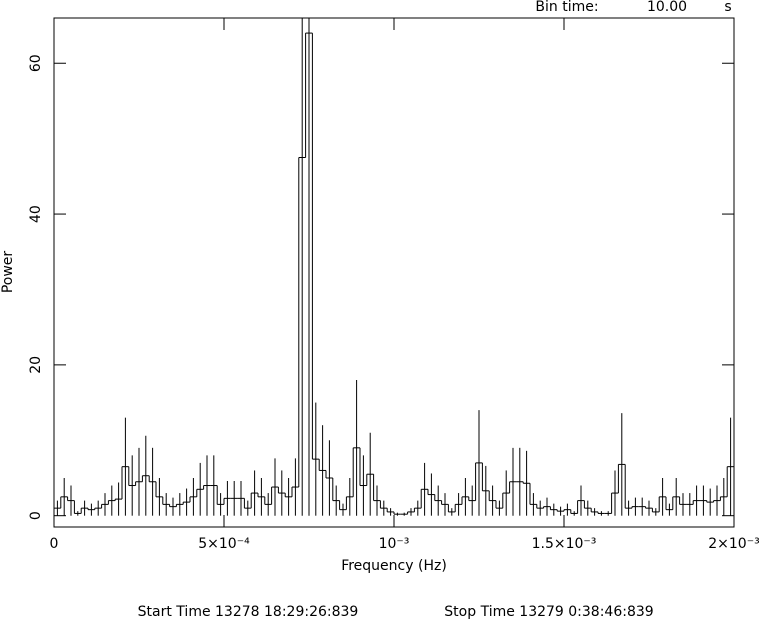  What do you see at coordinates (36, 63) in the screenshot?
I see `y-tick-label: 60` at bounding box center [36, 63].